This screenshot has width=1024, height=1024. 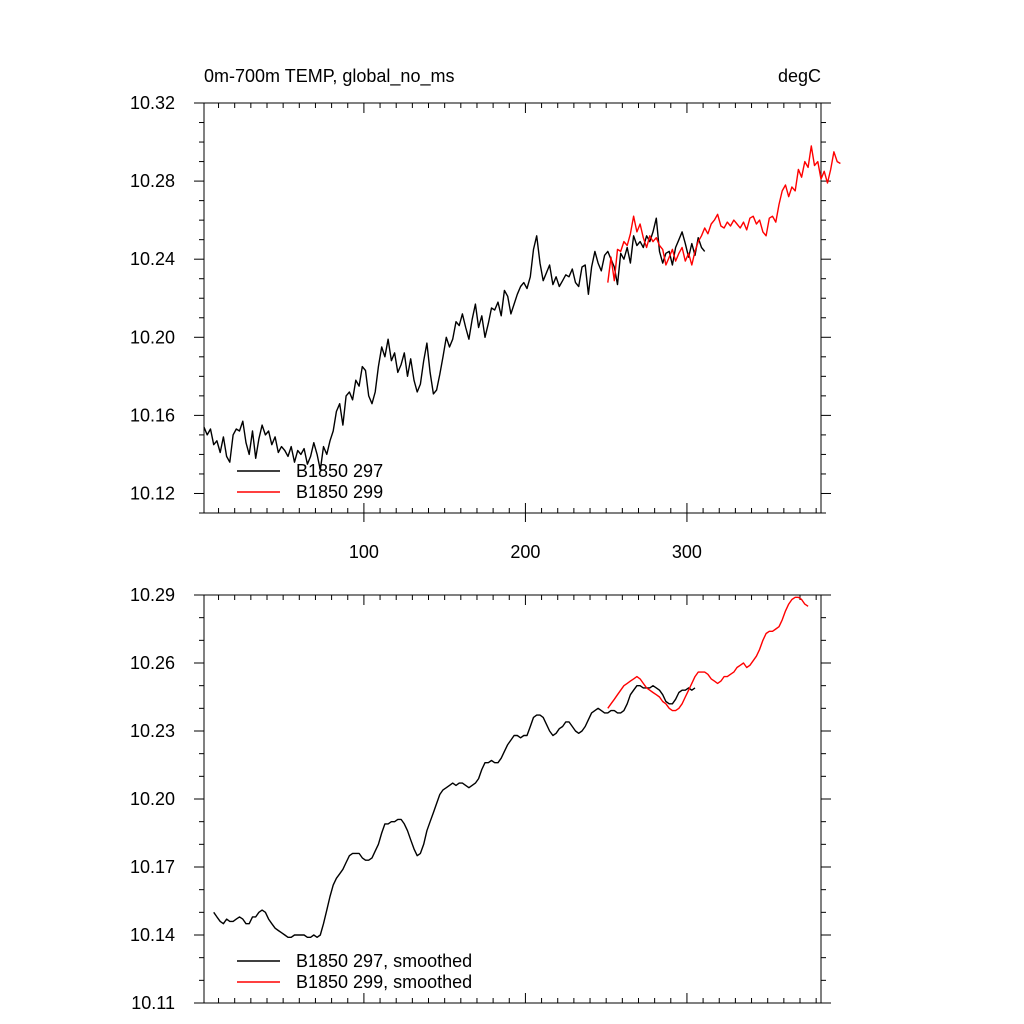 What do you see at coordinates (708, 654) in the screenshot?
I see `series-line-b1850-299-smoothed` at bounding box center [708, 654].